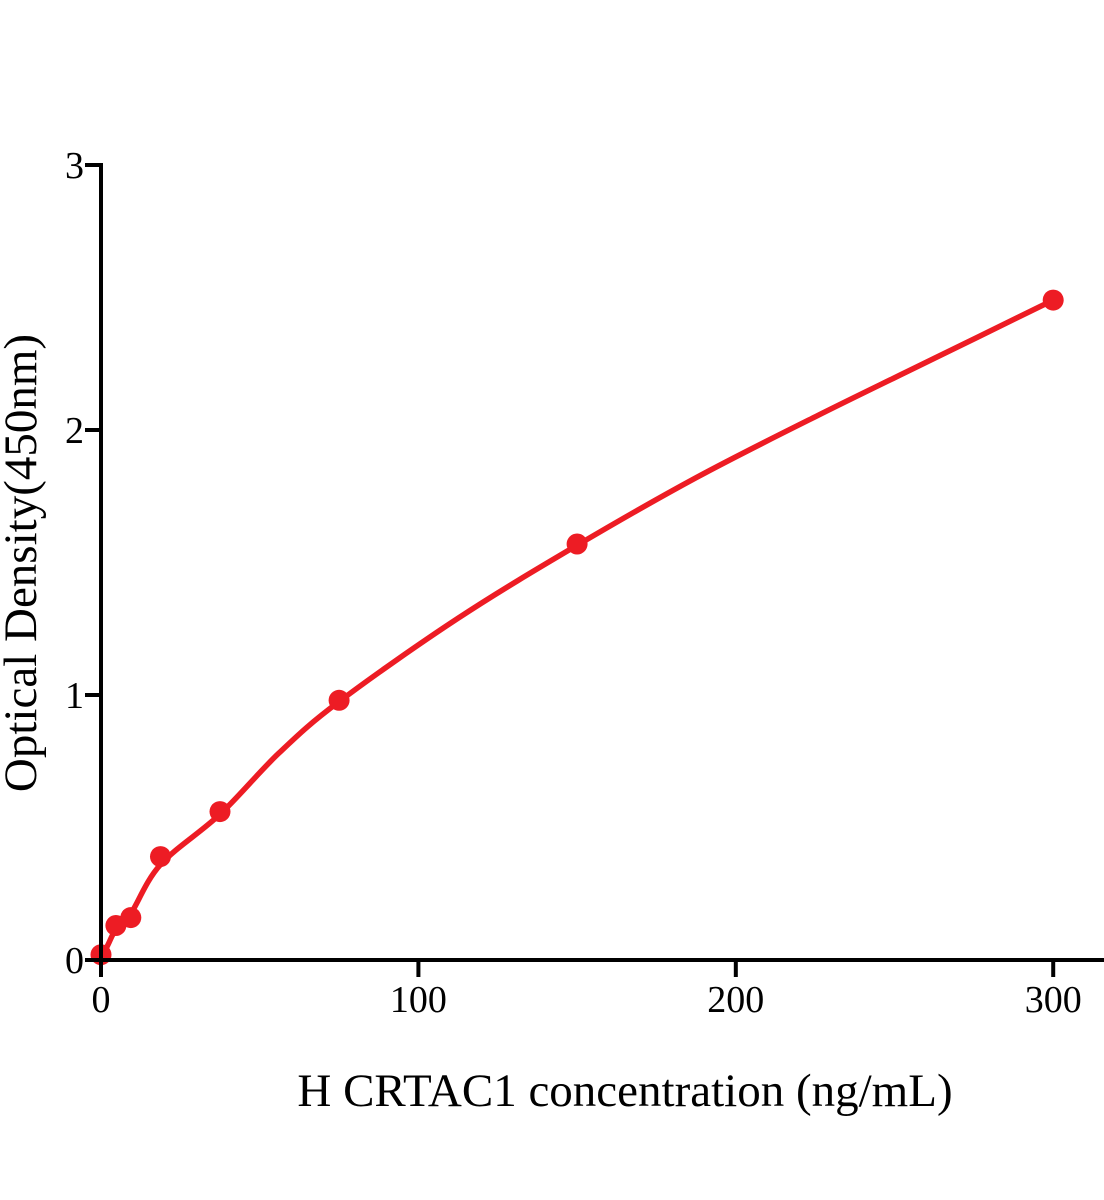 The image size is (1104, 1200). Describe the element at coordinates (74, 431) in the screenshot. I see `y-tick-label: 2` at that location.